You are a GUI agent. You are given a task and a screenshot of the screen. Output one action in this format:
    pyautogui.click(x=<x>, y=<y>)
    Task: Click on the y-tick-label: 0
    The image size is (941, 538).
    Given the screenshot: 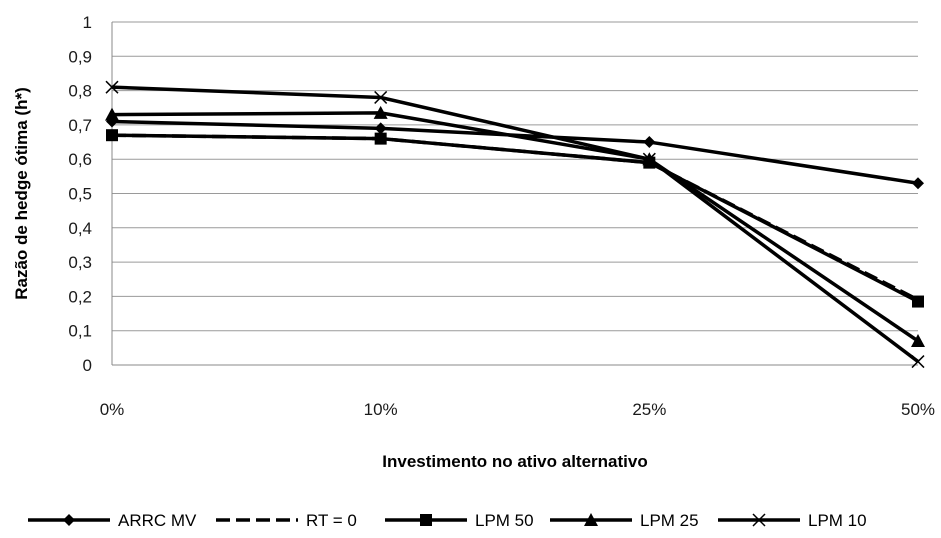 What is the action you would take?
    pyautogui.click(x=87, y=365)
    